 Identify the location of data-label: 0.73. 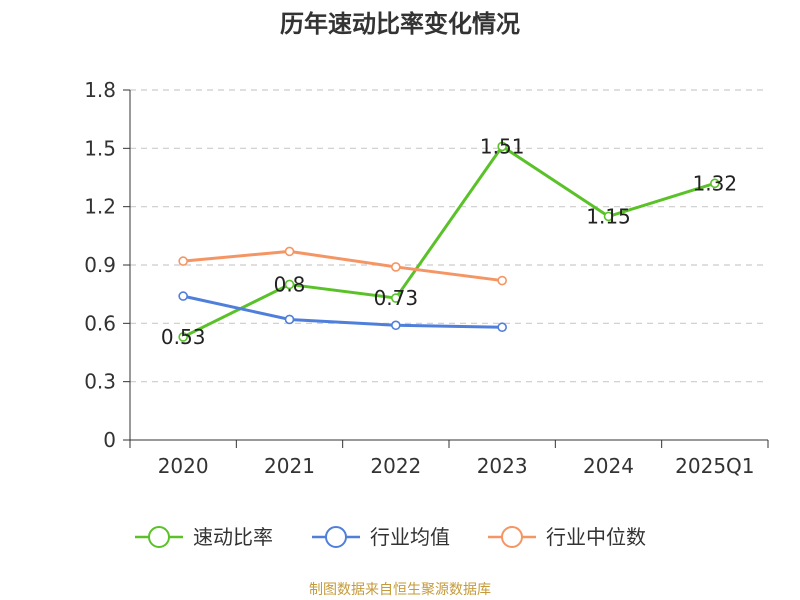
(396, 298).